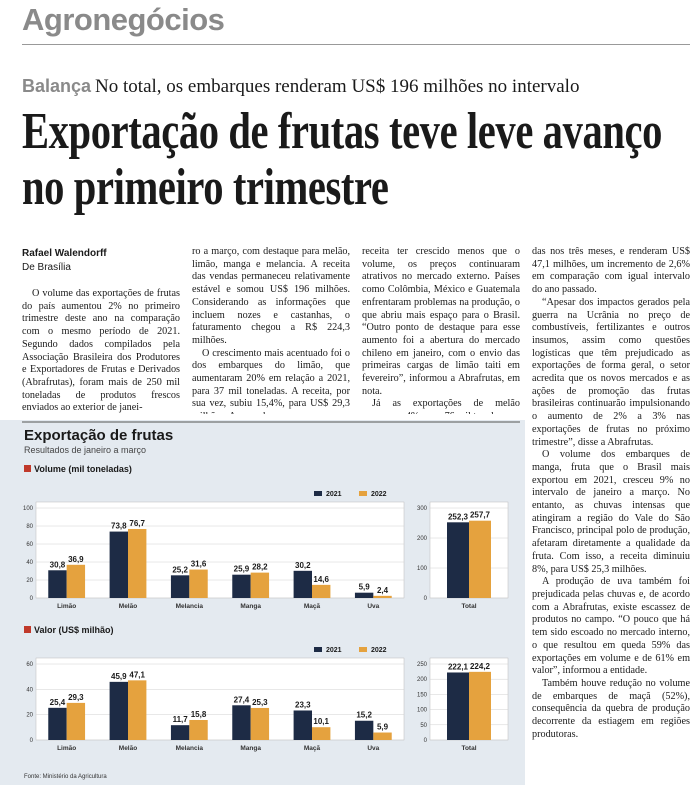  What do you see at coordinates (123, 19) in the screenshot?
I see `section-title: Agronegócios` at bounding box center [123, 19].